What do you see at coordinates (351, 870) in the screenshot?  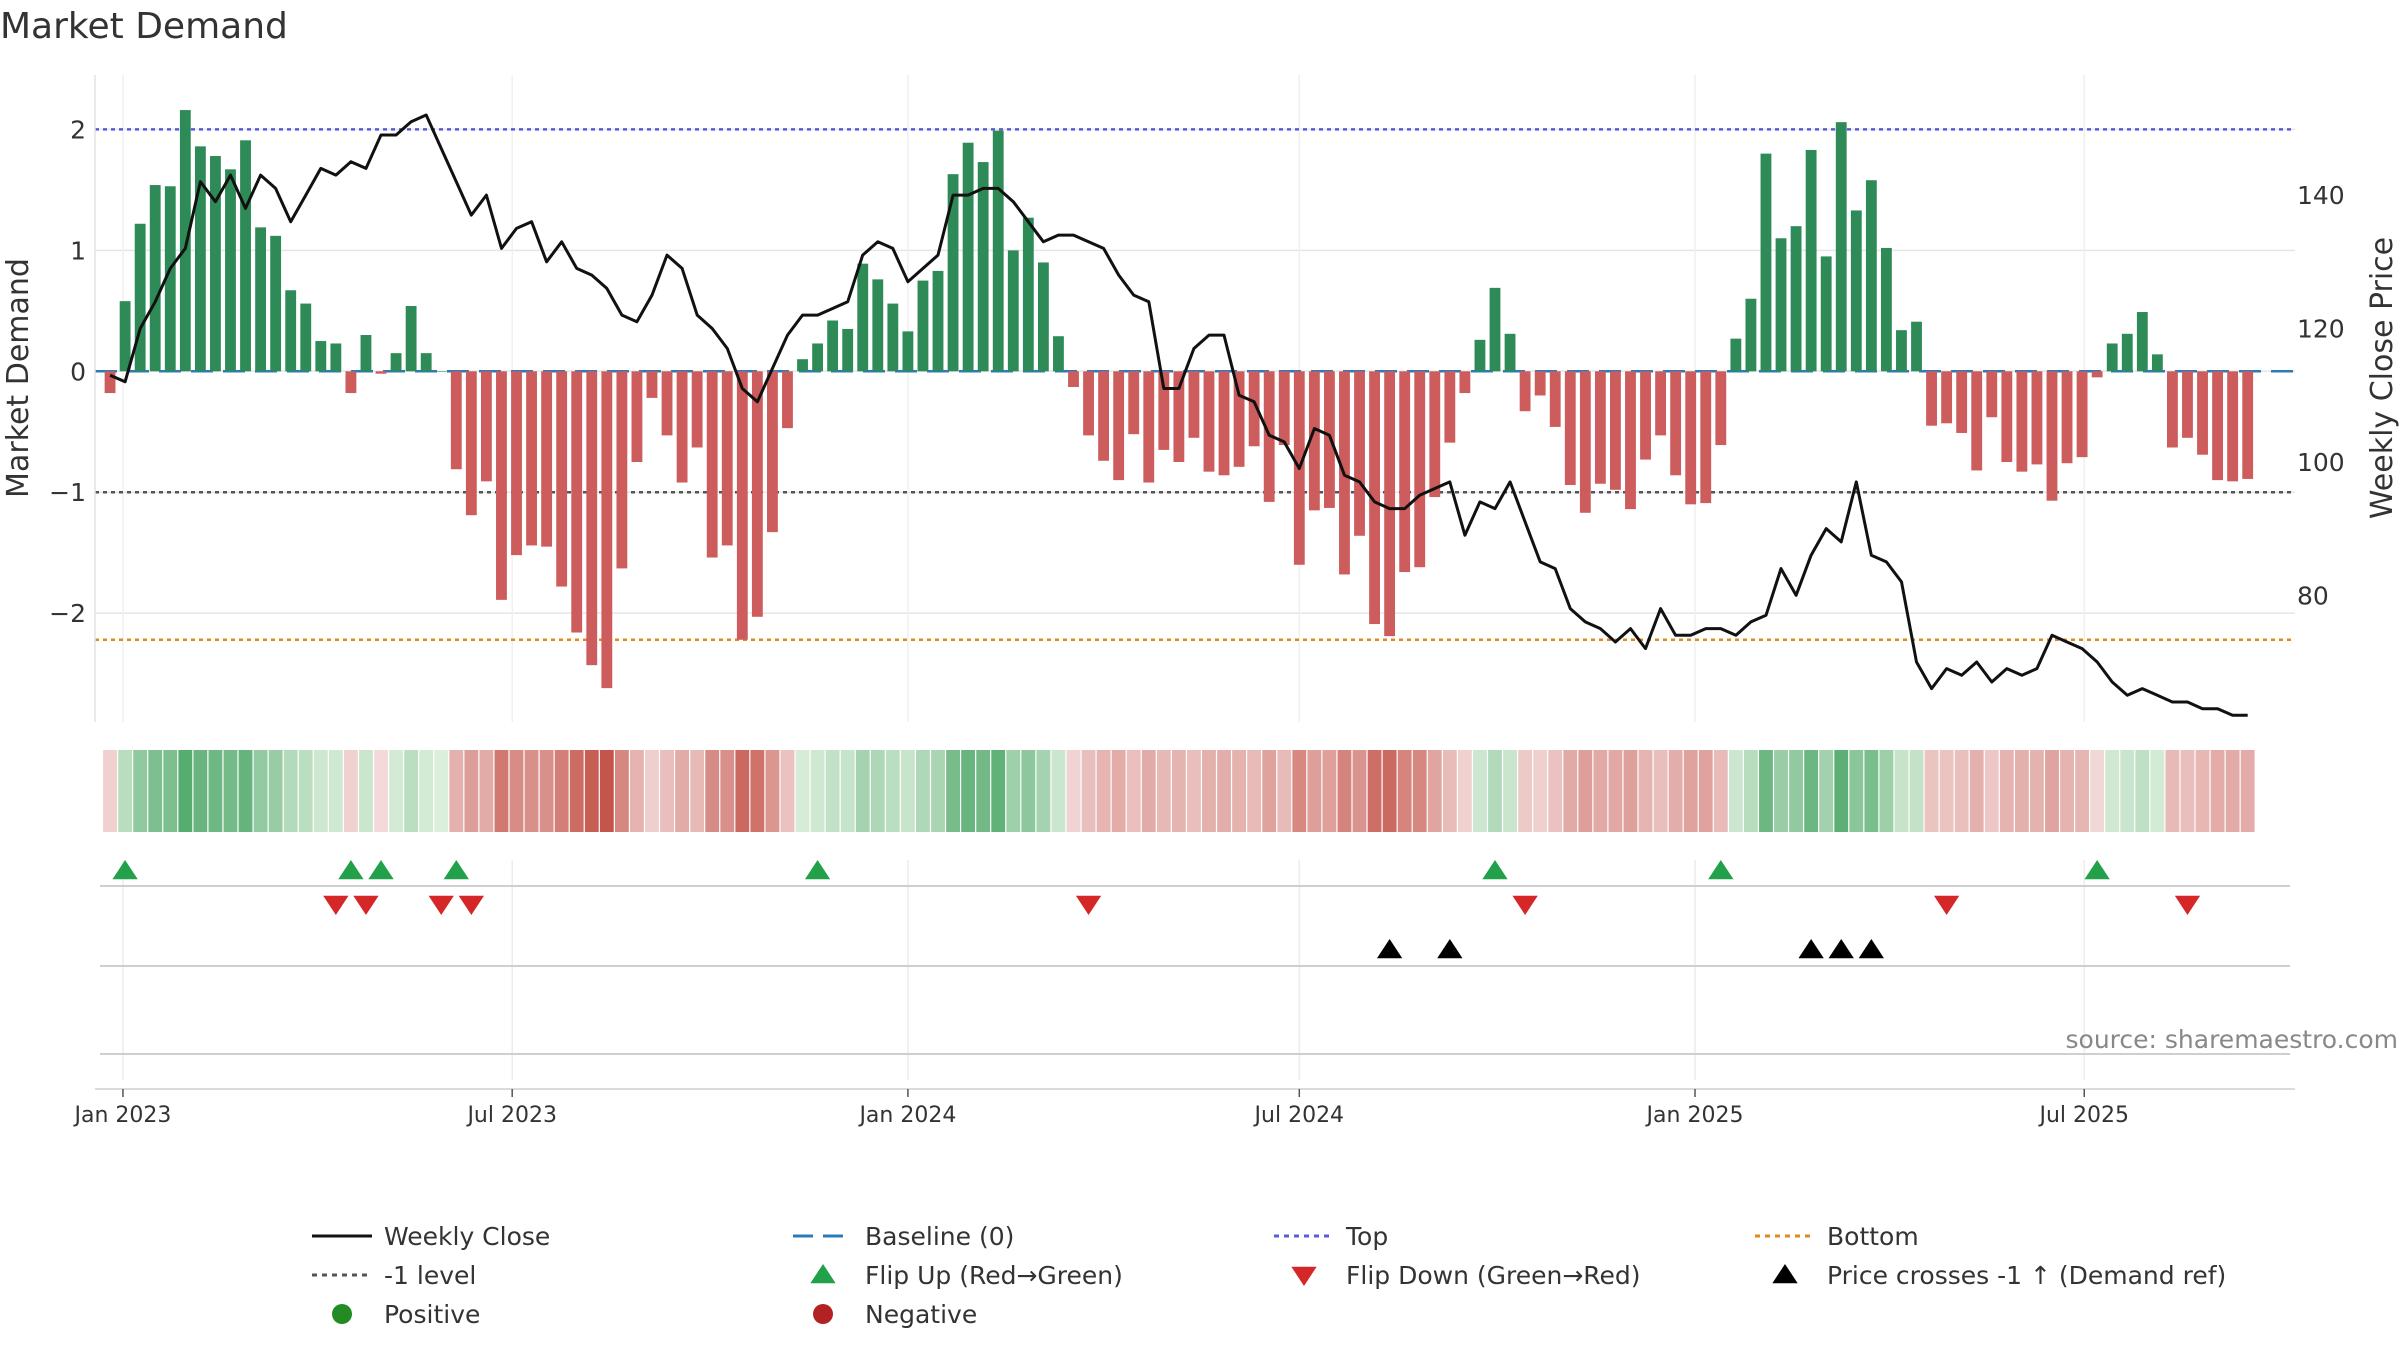 I see `flip-up-marker` at bounding box center [351, 870].